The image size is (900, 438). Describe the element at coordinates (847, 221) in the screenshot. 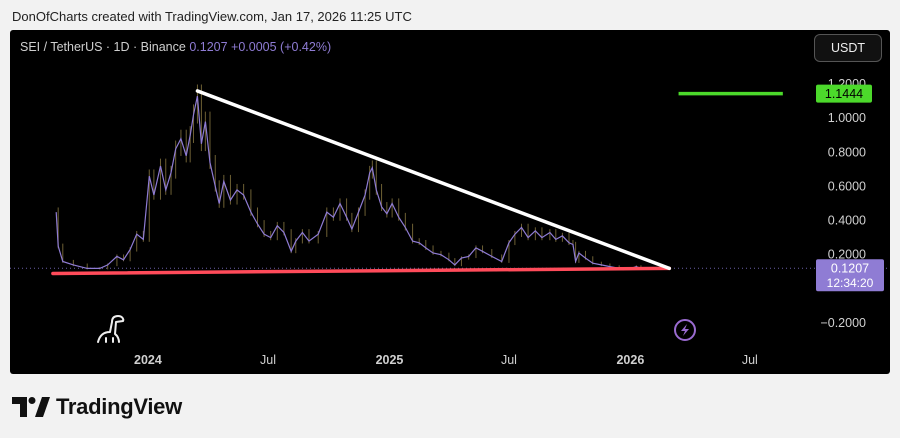

I see `y-tick-label: 0.4000` at that location.